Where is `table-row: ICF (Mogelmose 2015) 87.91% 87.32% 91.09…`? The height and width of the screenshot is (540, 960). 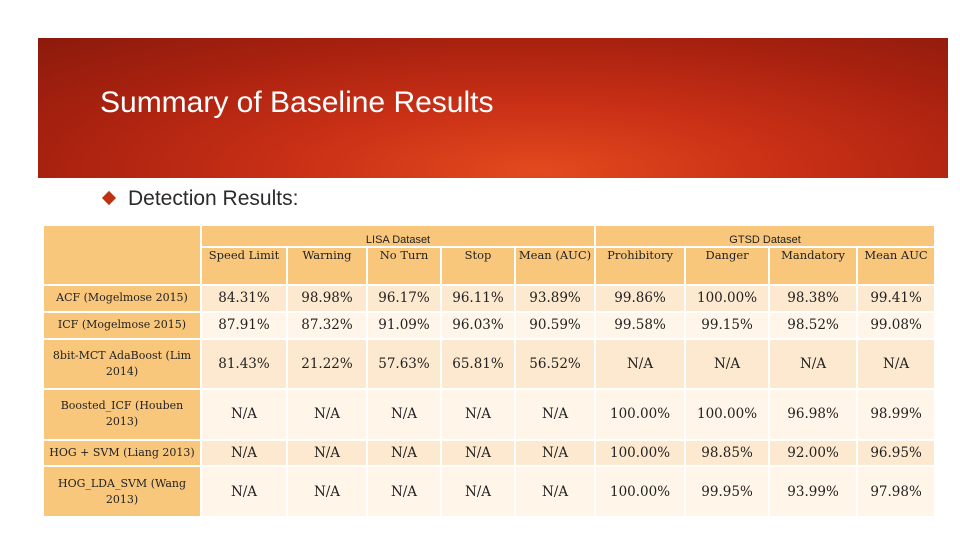 table-row: ICF (Mogelmose 2015) 87.91% 87.32% 91.09… is located at coordinates (489, 325).